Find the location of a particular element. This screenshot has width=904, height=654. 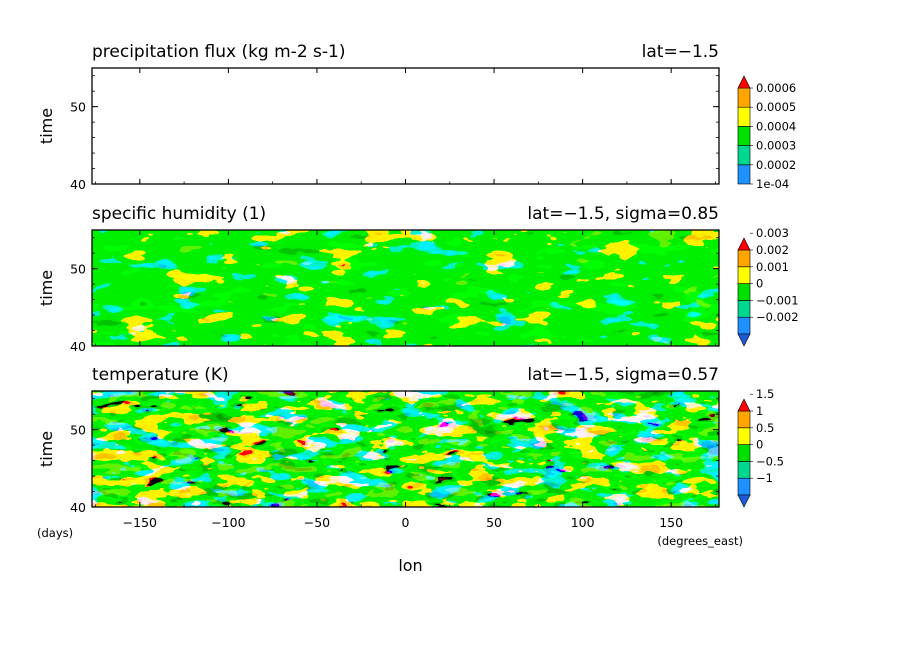

x-tick-label: −50 is located at coordinates (317, 522).